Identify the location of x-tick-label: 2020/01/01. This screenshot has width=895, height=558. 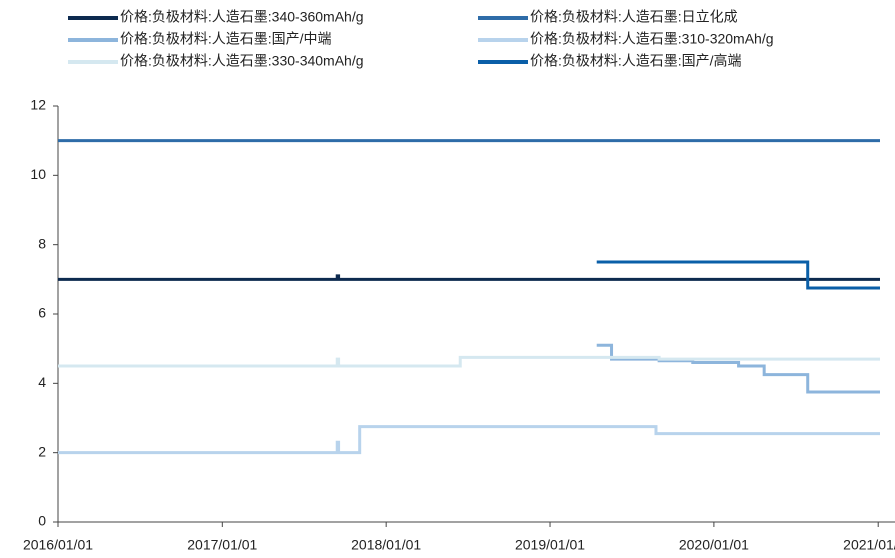
(714, 545).